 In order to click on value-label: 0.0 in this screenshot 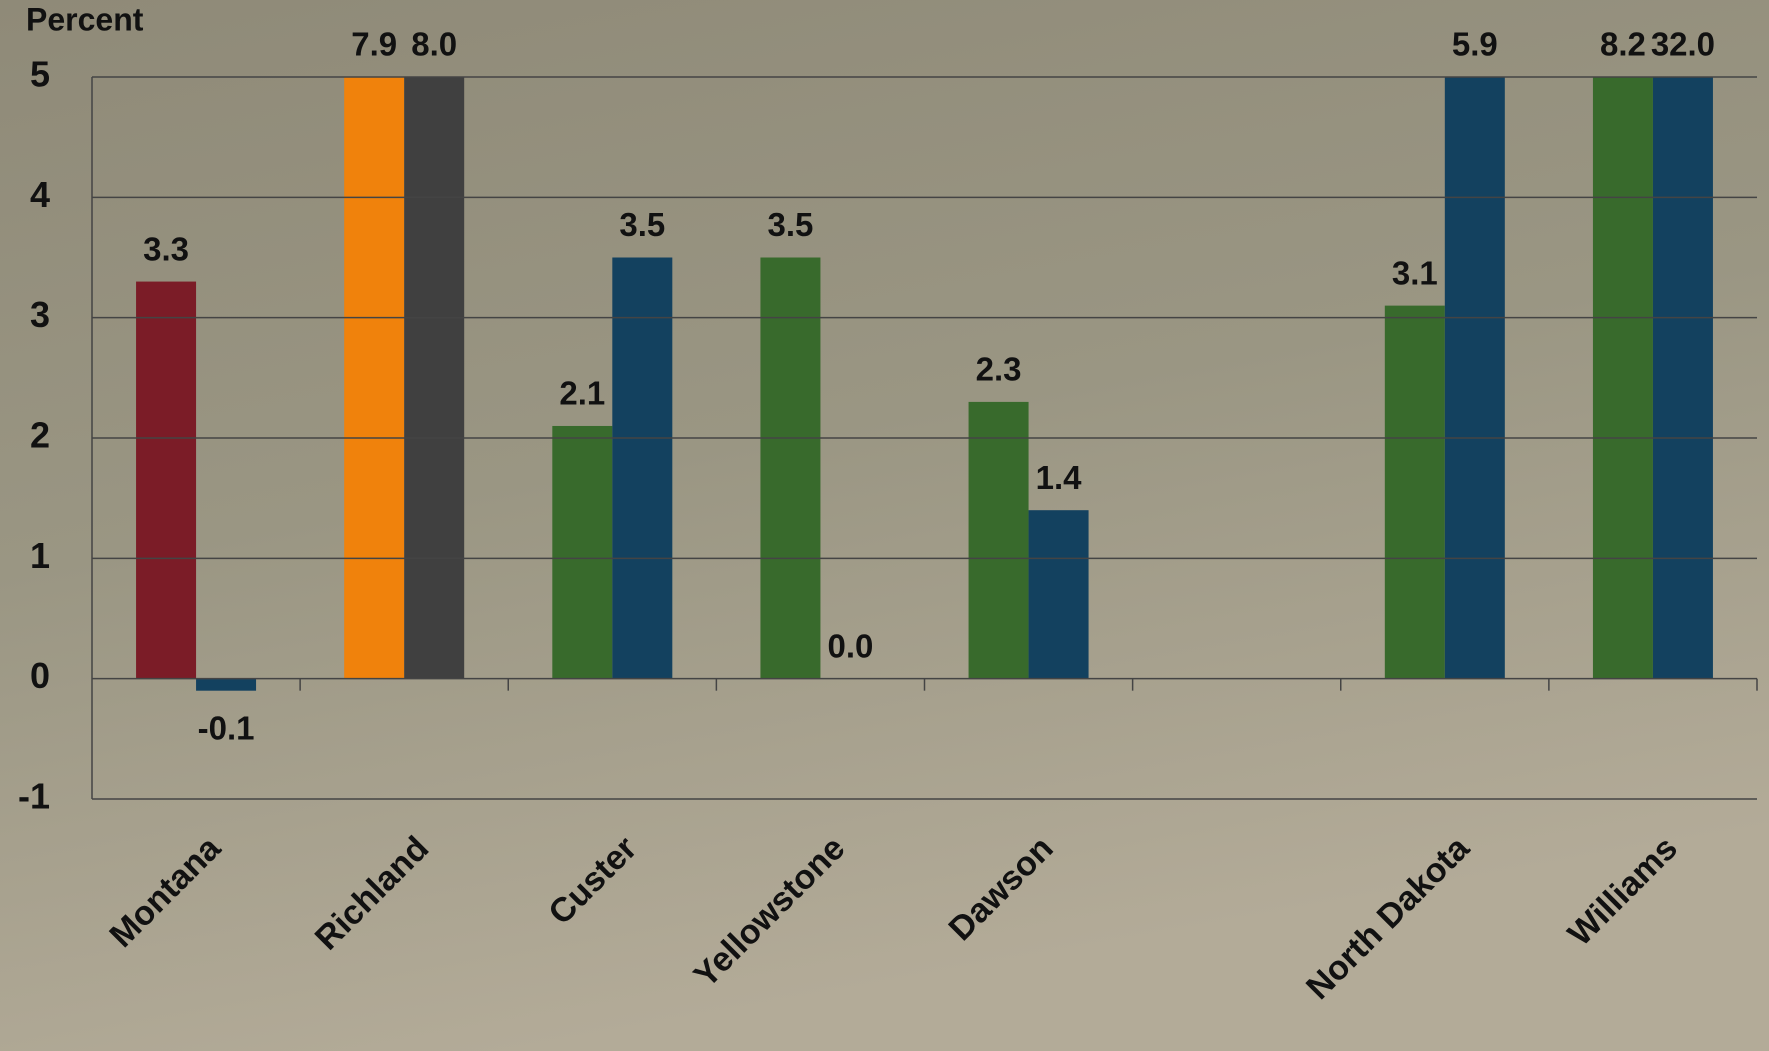, I will do `click(851, 645)`.